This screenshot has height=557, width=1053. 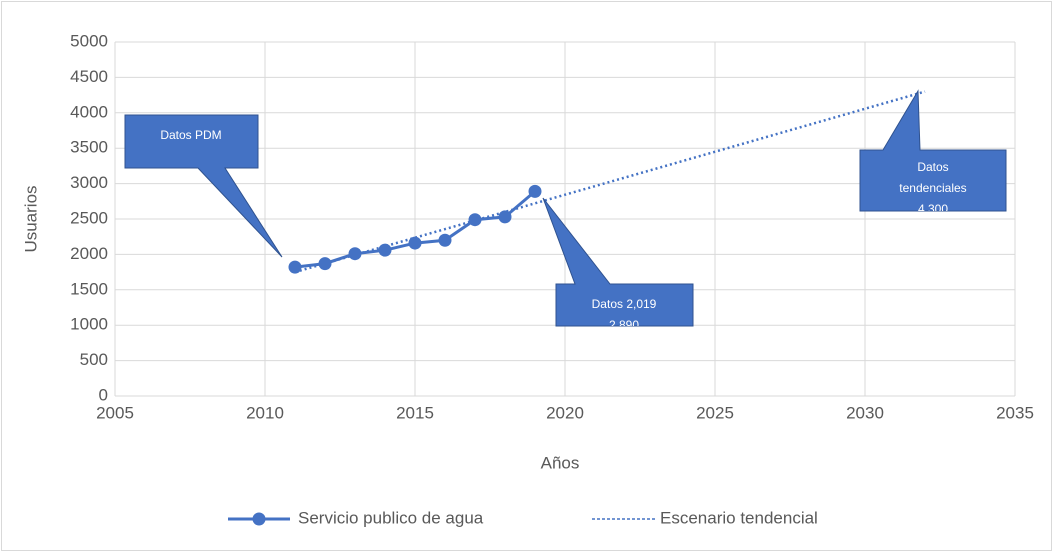 What do you see at coordinates (103, 394) in the screenshot?
I see `y-tick-label: 0` at bounding box center [103, 394].